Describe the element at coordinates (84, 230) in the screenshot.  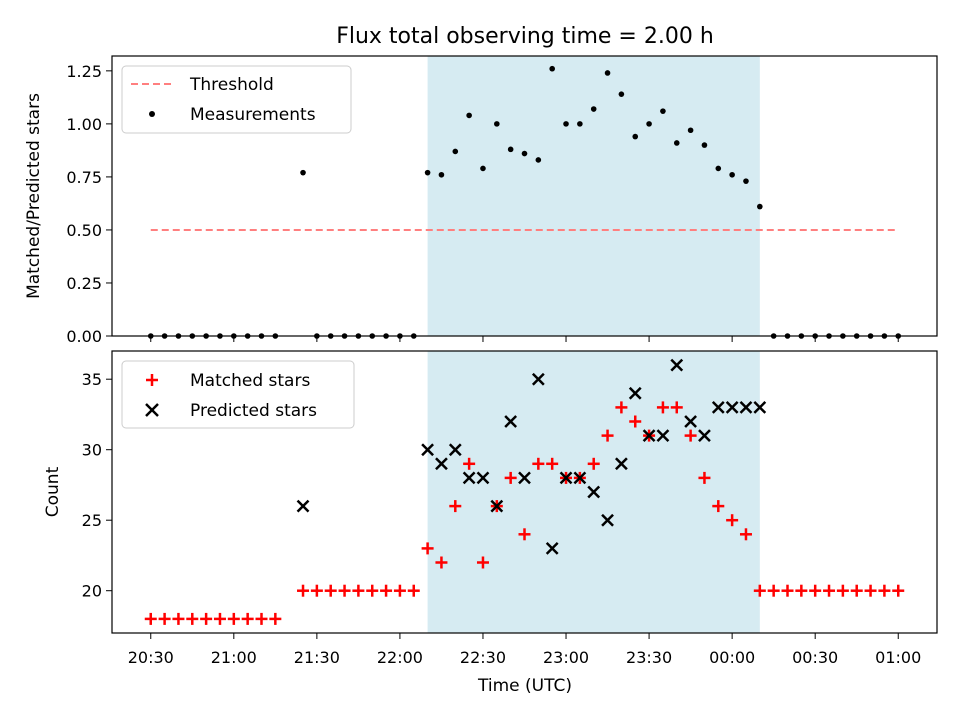
I see `top-y-tick-label: 0.50` at that location.